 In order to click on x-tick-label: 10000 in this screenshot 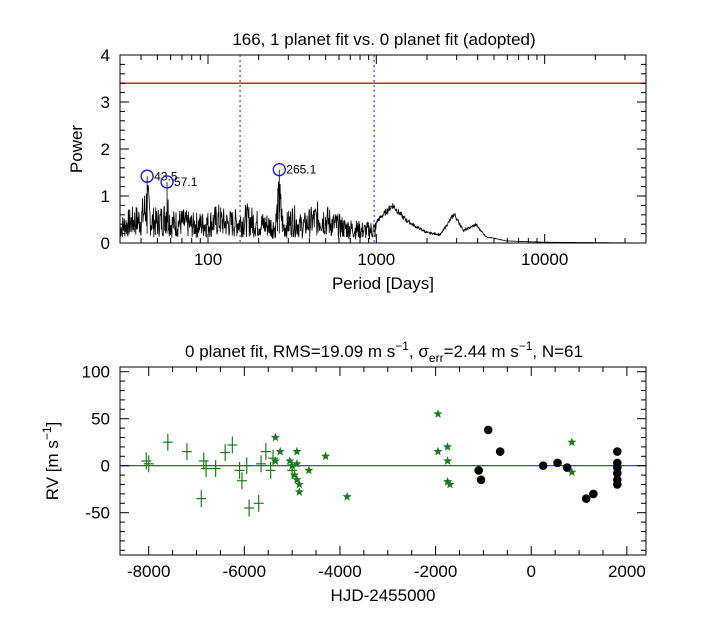, I will do `click(544, 259)`.